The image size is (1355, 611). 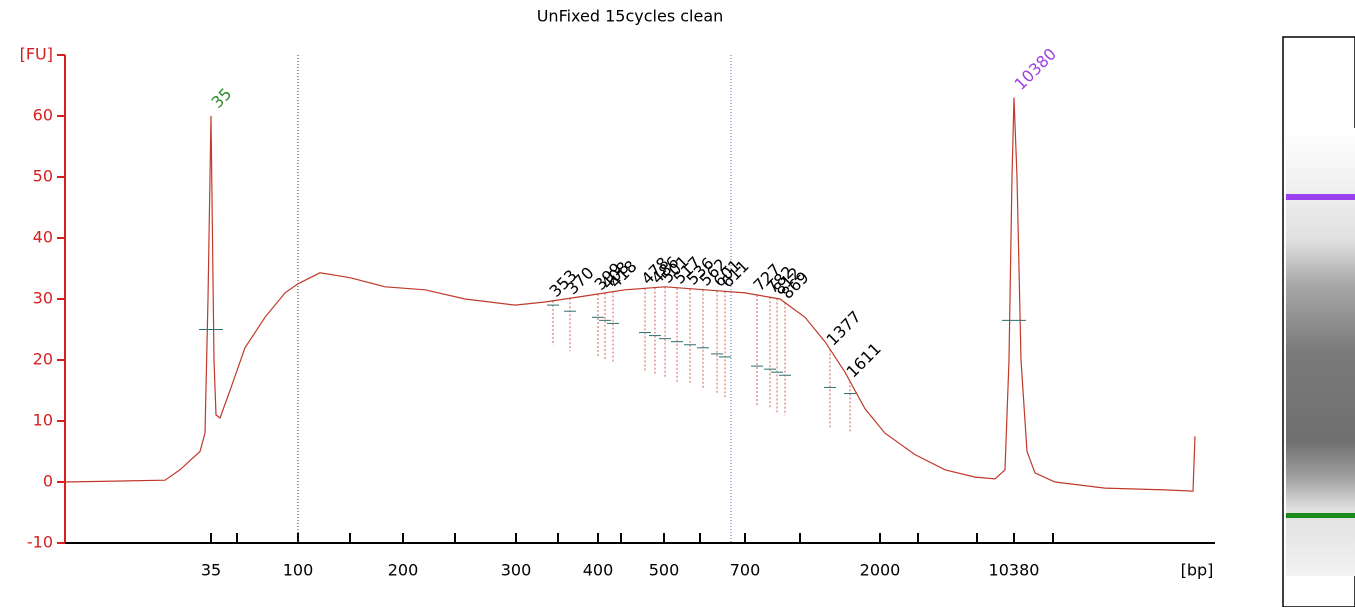 I want to click on y-tick-label: 10, so click(x=43, y=420).